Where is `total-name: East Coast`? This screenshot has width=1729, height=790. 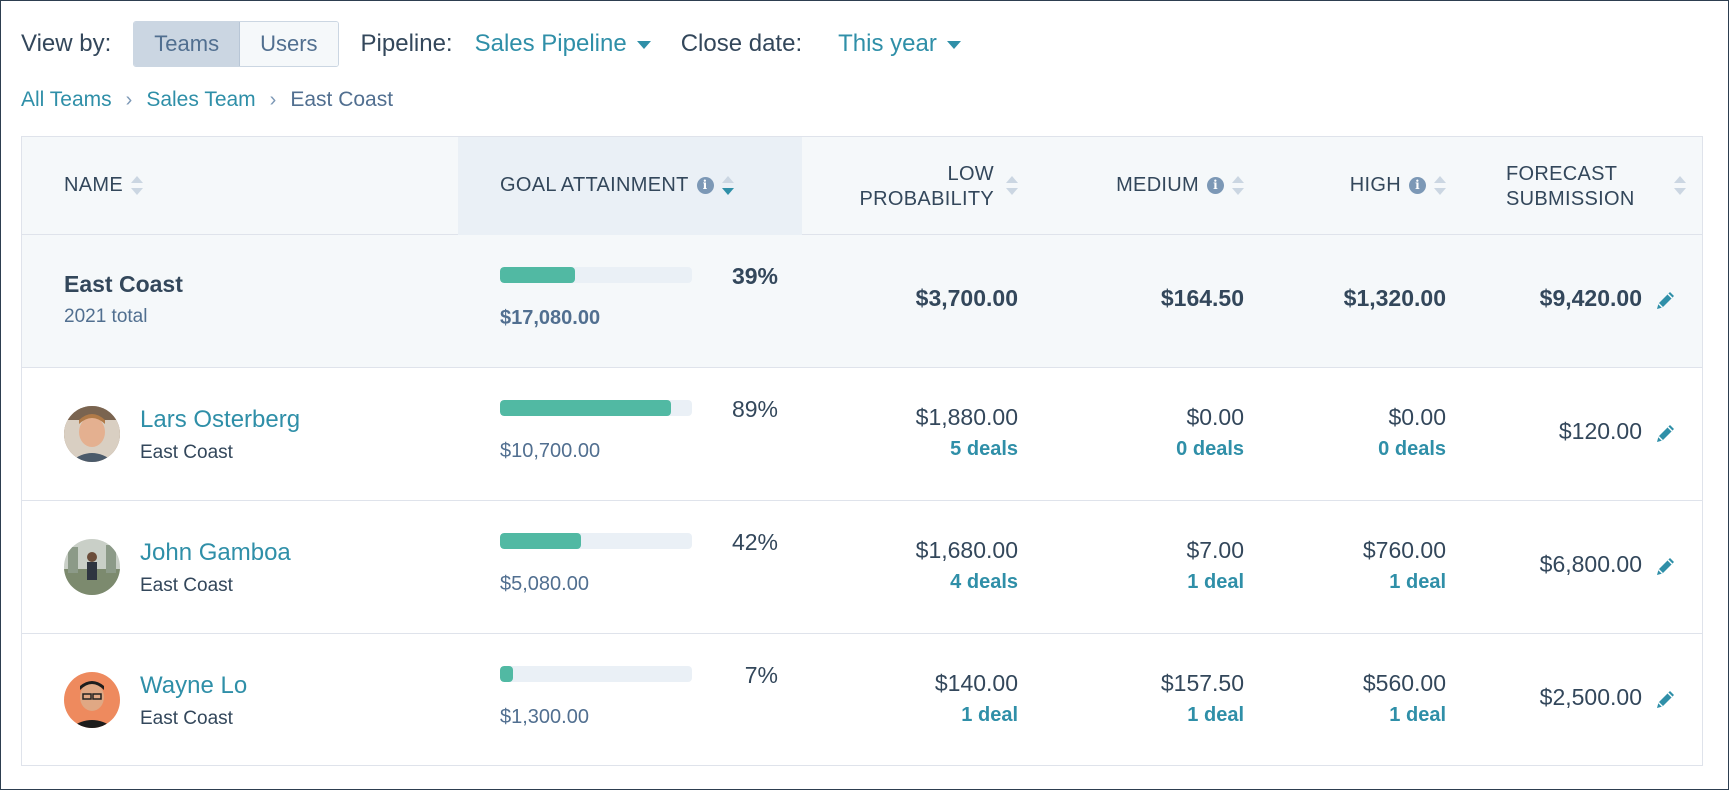
total-name: East Coast is located at coordinates (123, 284).